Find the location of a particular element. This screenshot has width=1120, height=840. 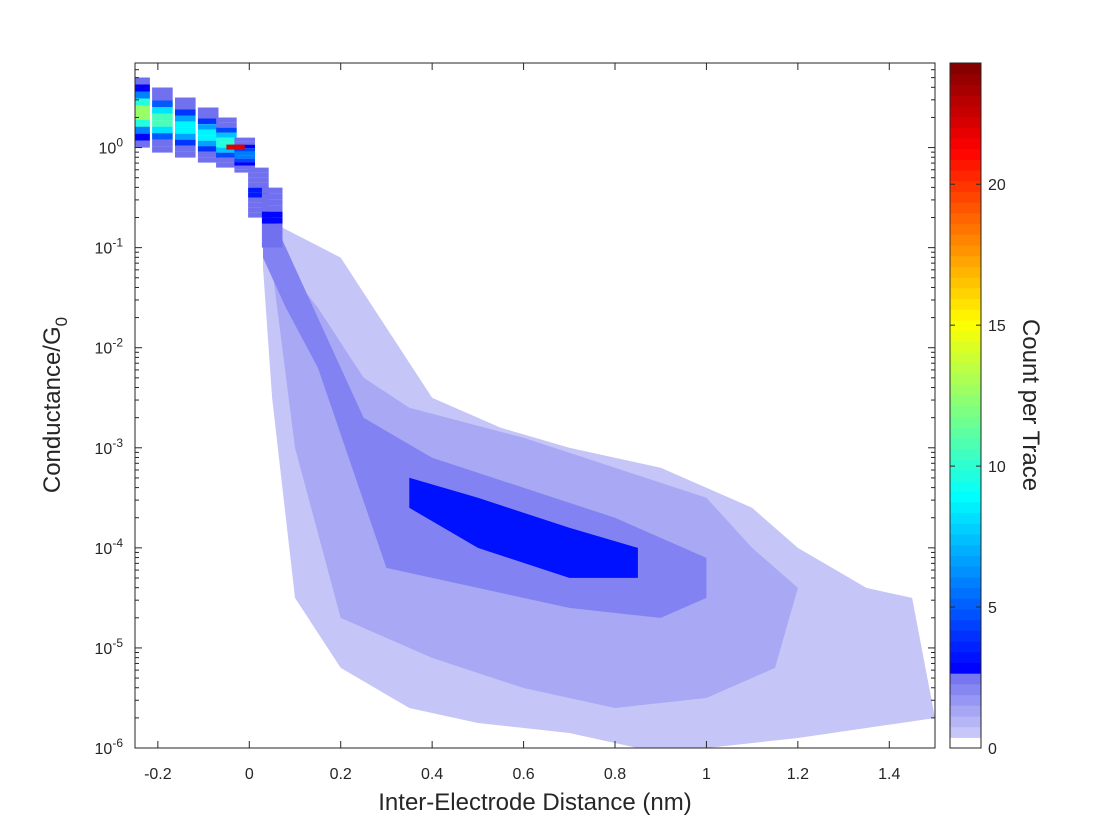

y-tick-label: 10⁻⁵ is located at coordinates (109, 647).